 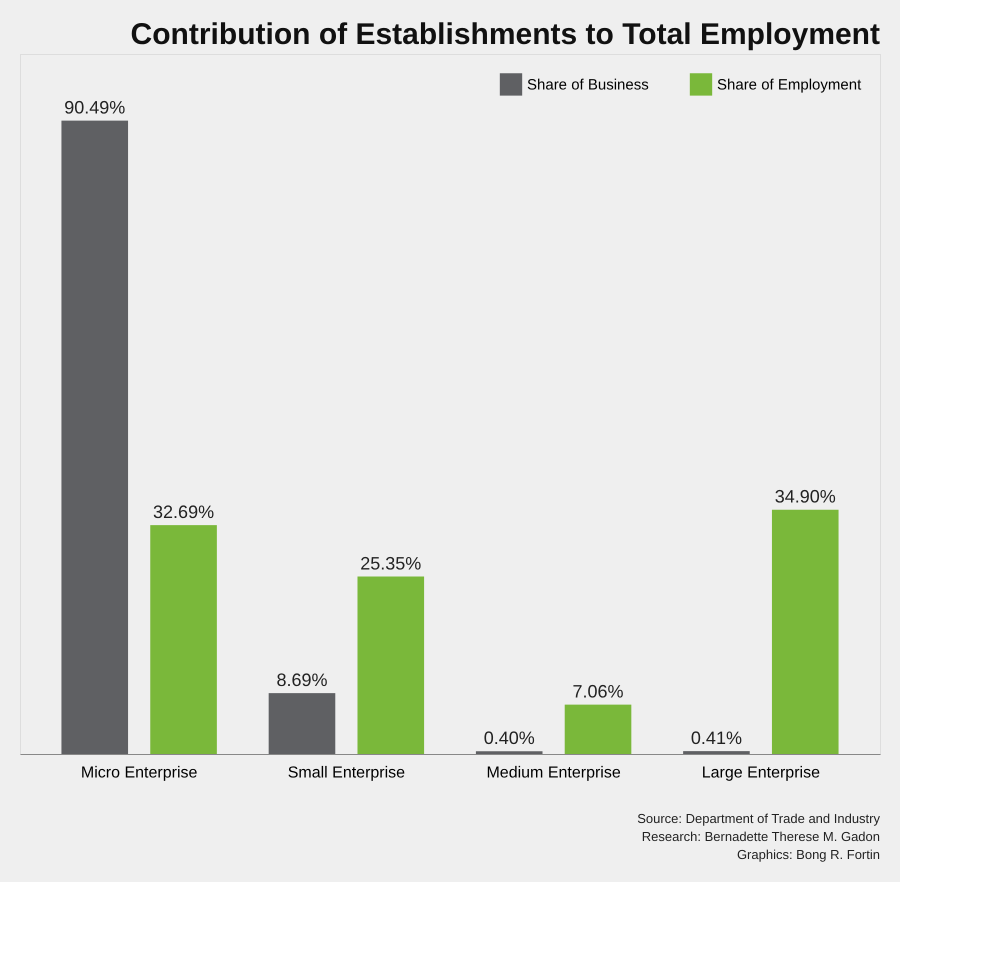 I want to click on legend-label: Share of Employment, so click(x=789, y=85).